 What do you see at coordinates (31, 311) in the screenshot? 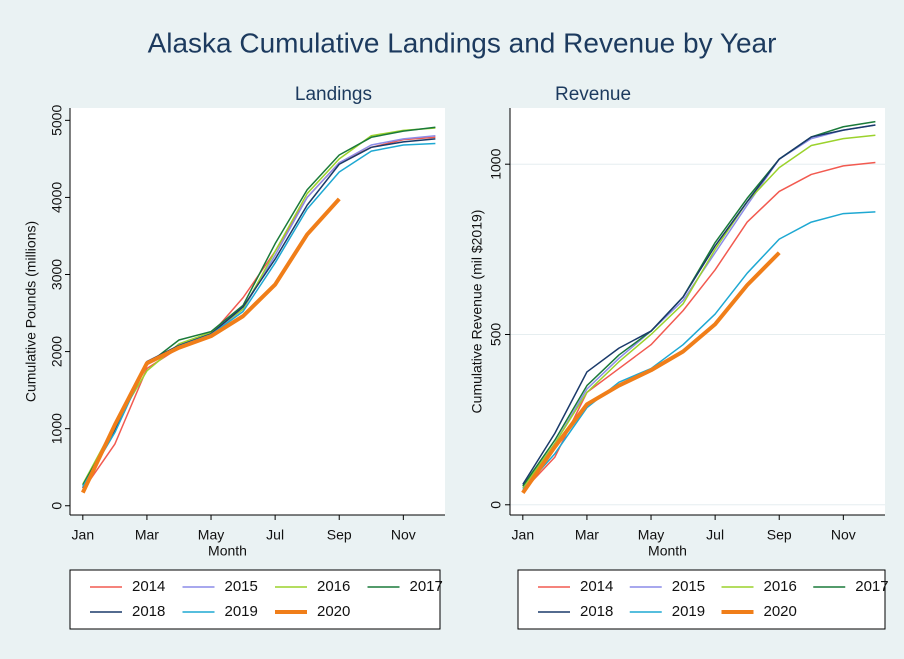
I see `y-axis-label: Cumulative Pounds (millions)` at bounding box center [31, 311].